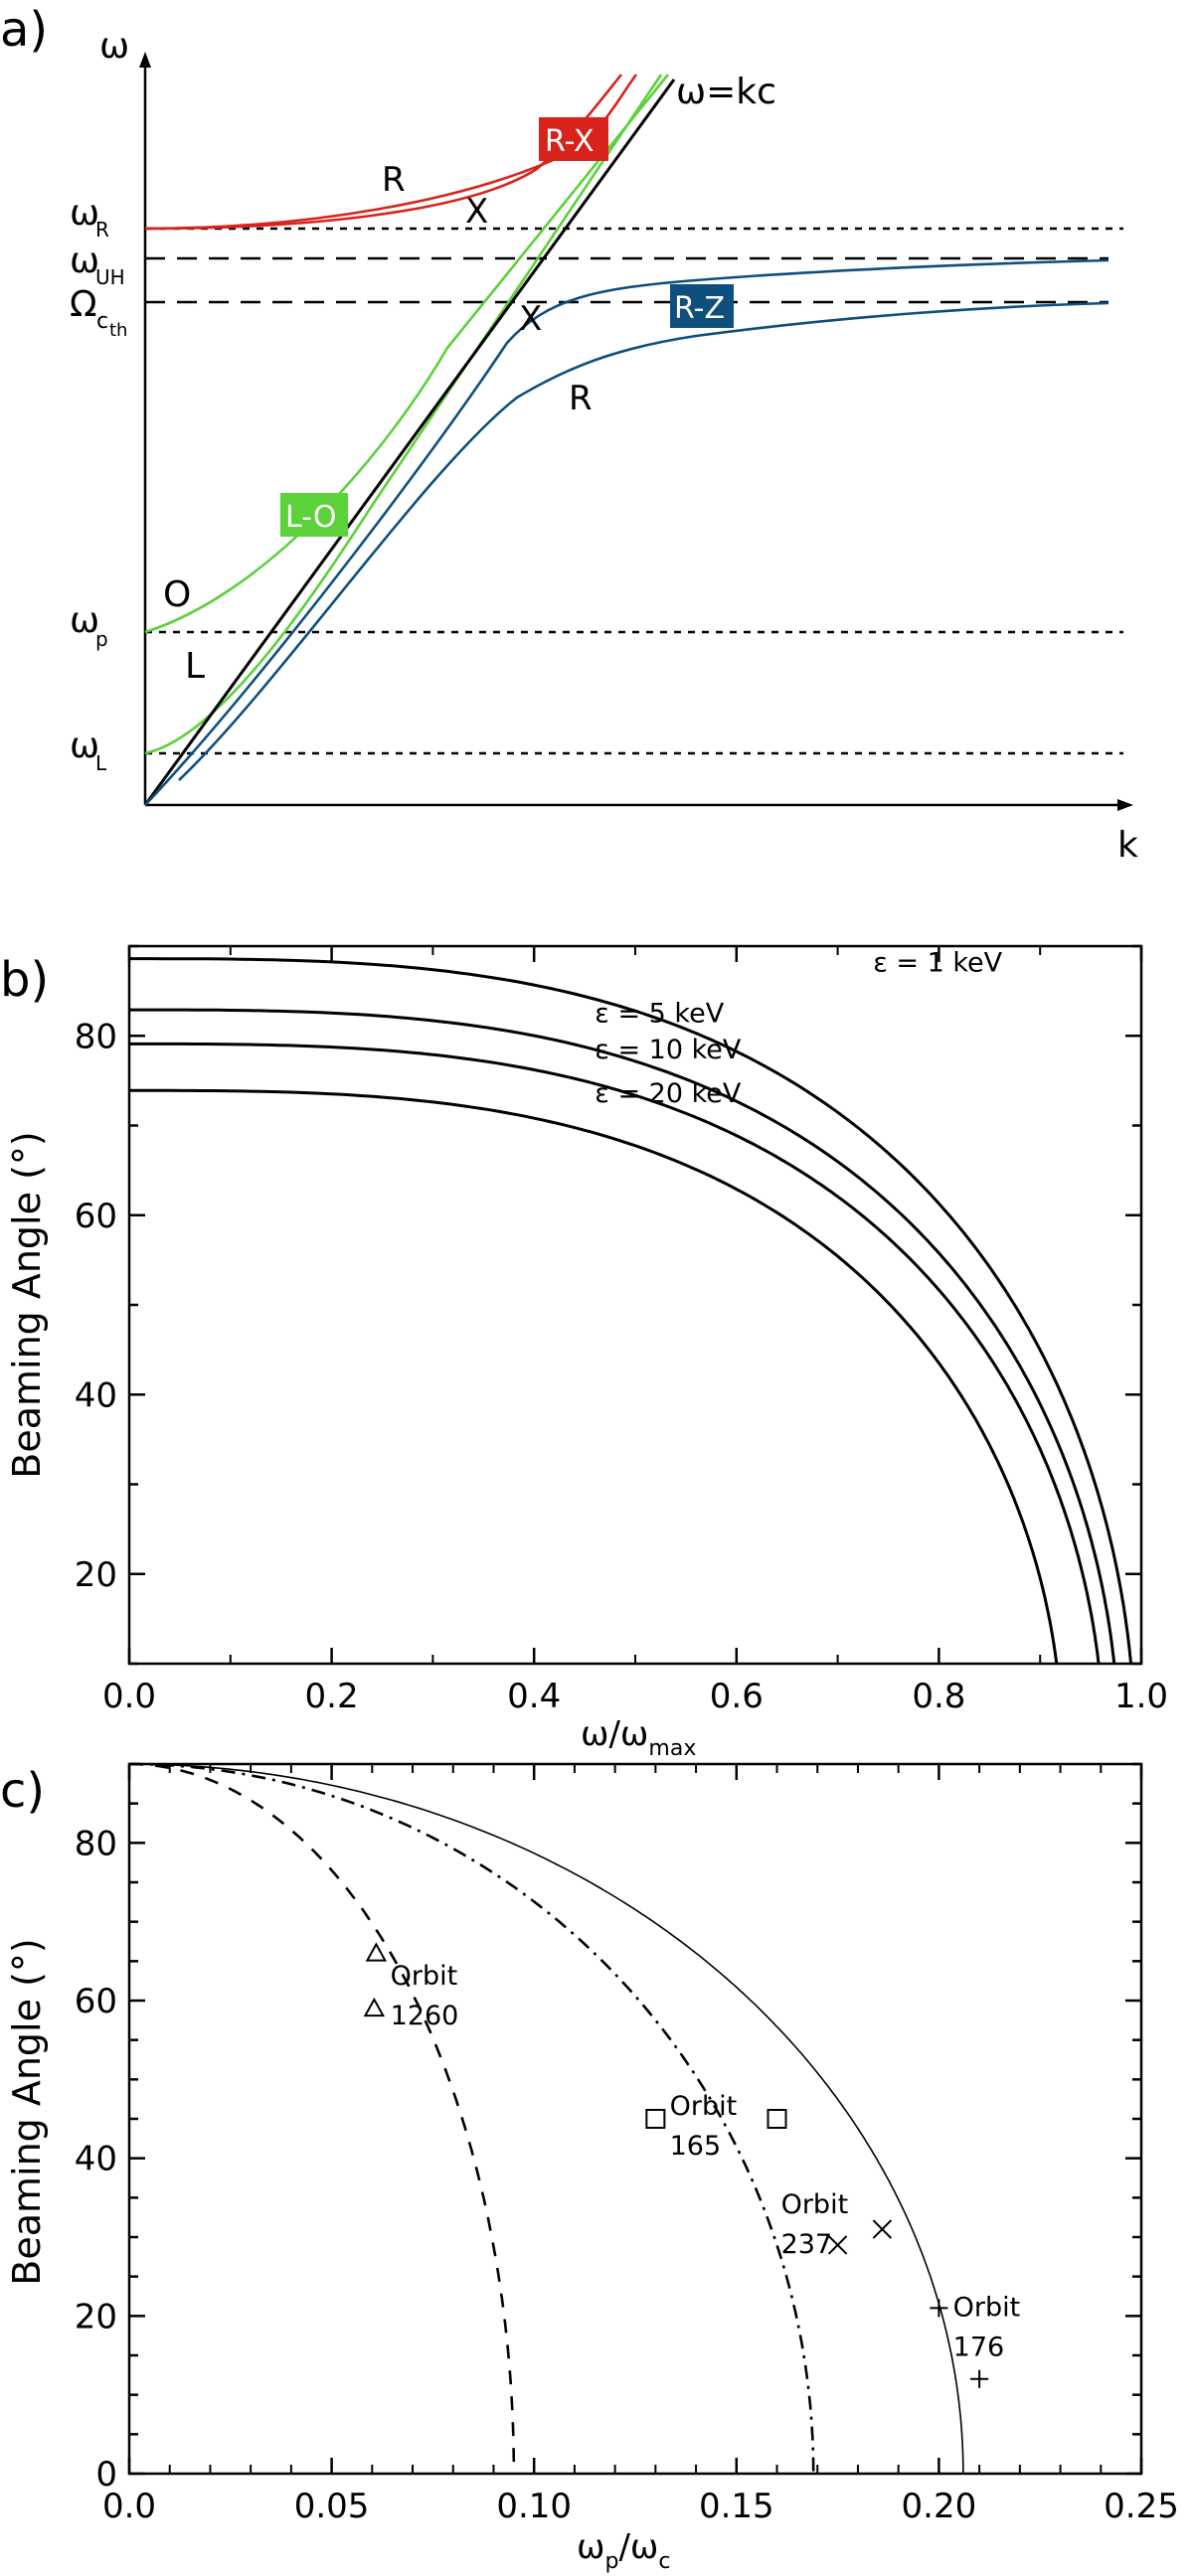 The width and height of the screenshot is (1193, 2576). Describe the element at coordinates (102, 321) in the screenshot. I see `svg-text: c` at that location.